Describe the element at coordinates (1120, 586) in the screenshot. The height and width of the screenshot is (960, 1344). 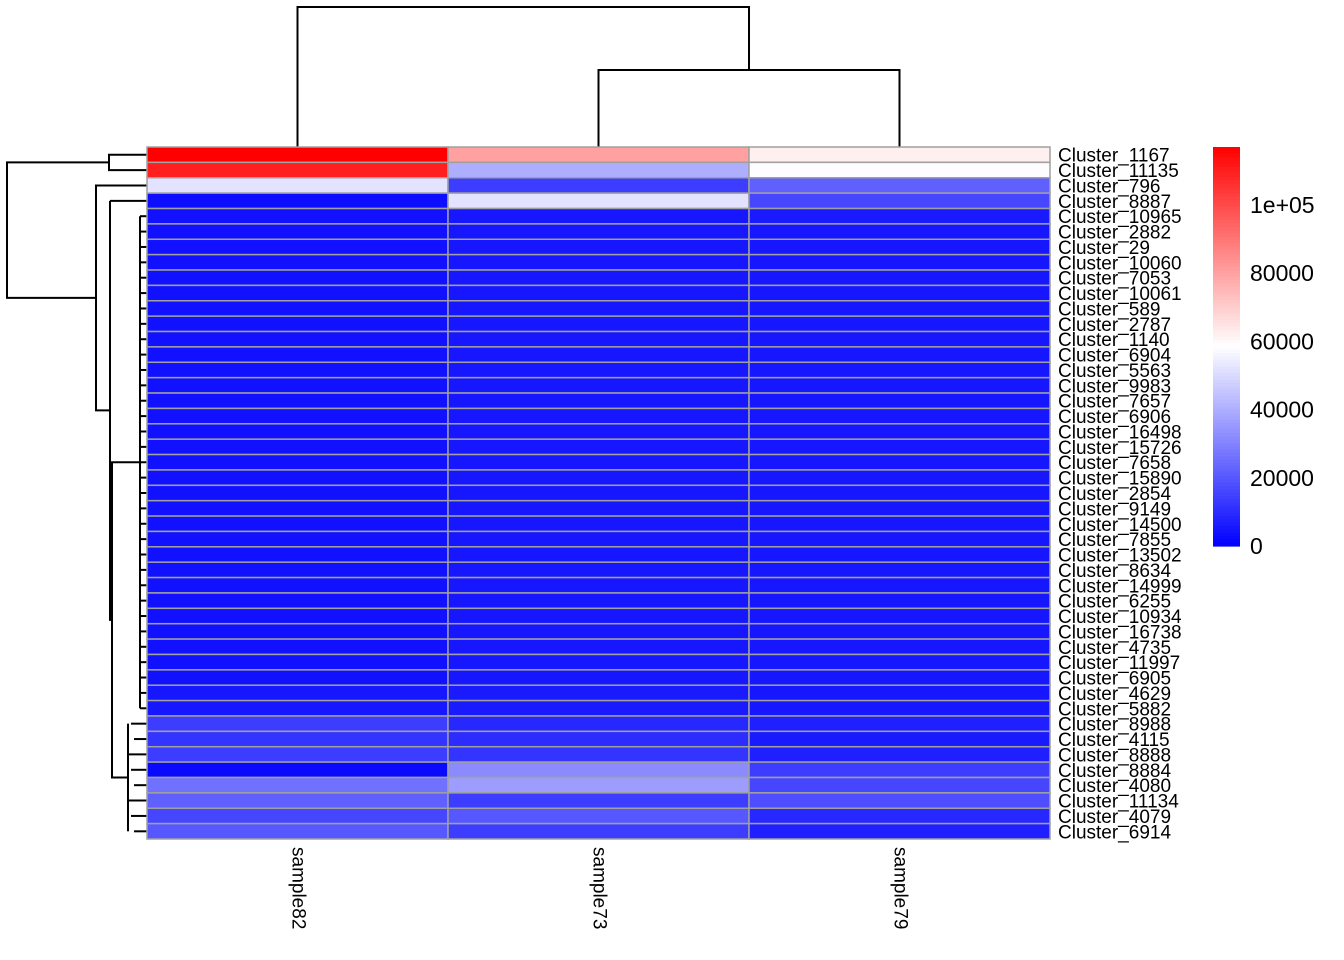
I see `row-label: Cluster_14999` at that location.